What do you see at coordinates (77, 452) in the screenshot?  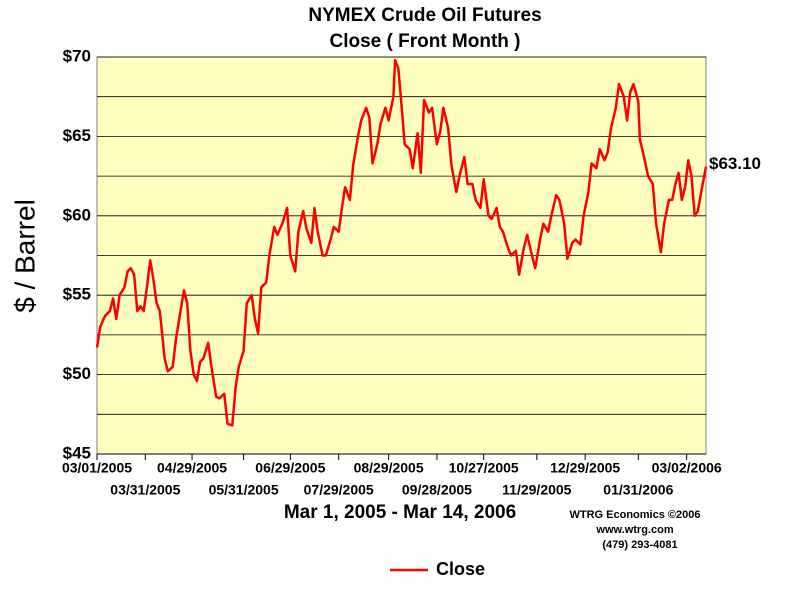 I see `y-tick-label: $45` at bounding box center [77, 452].